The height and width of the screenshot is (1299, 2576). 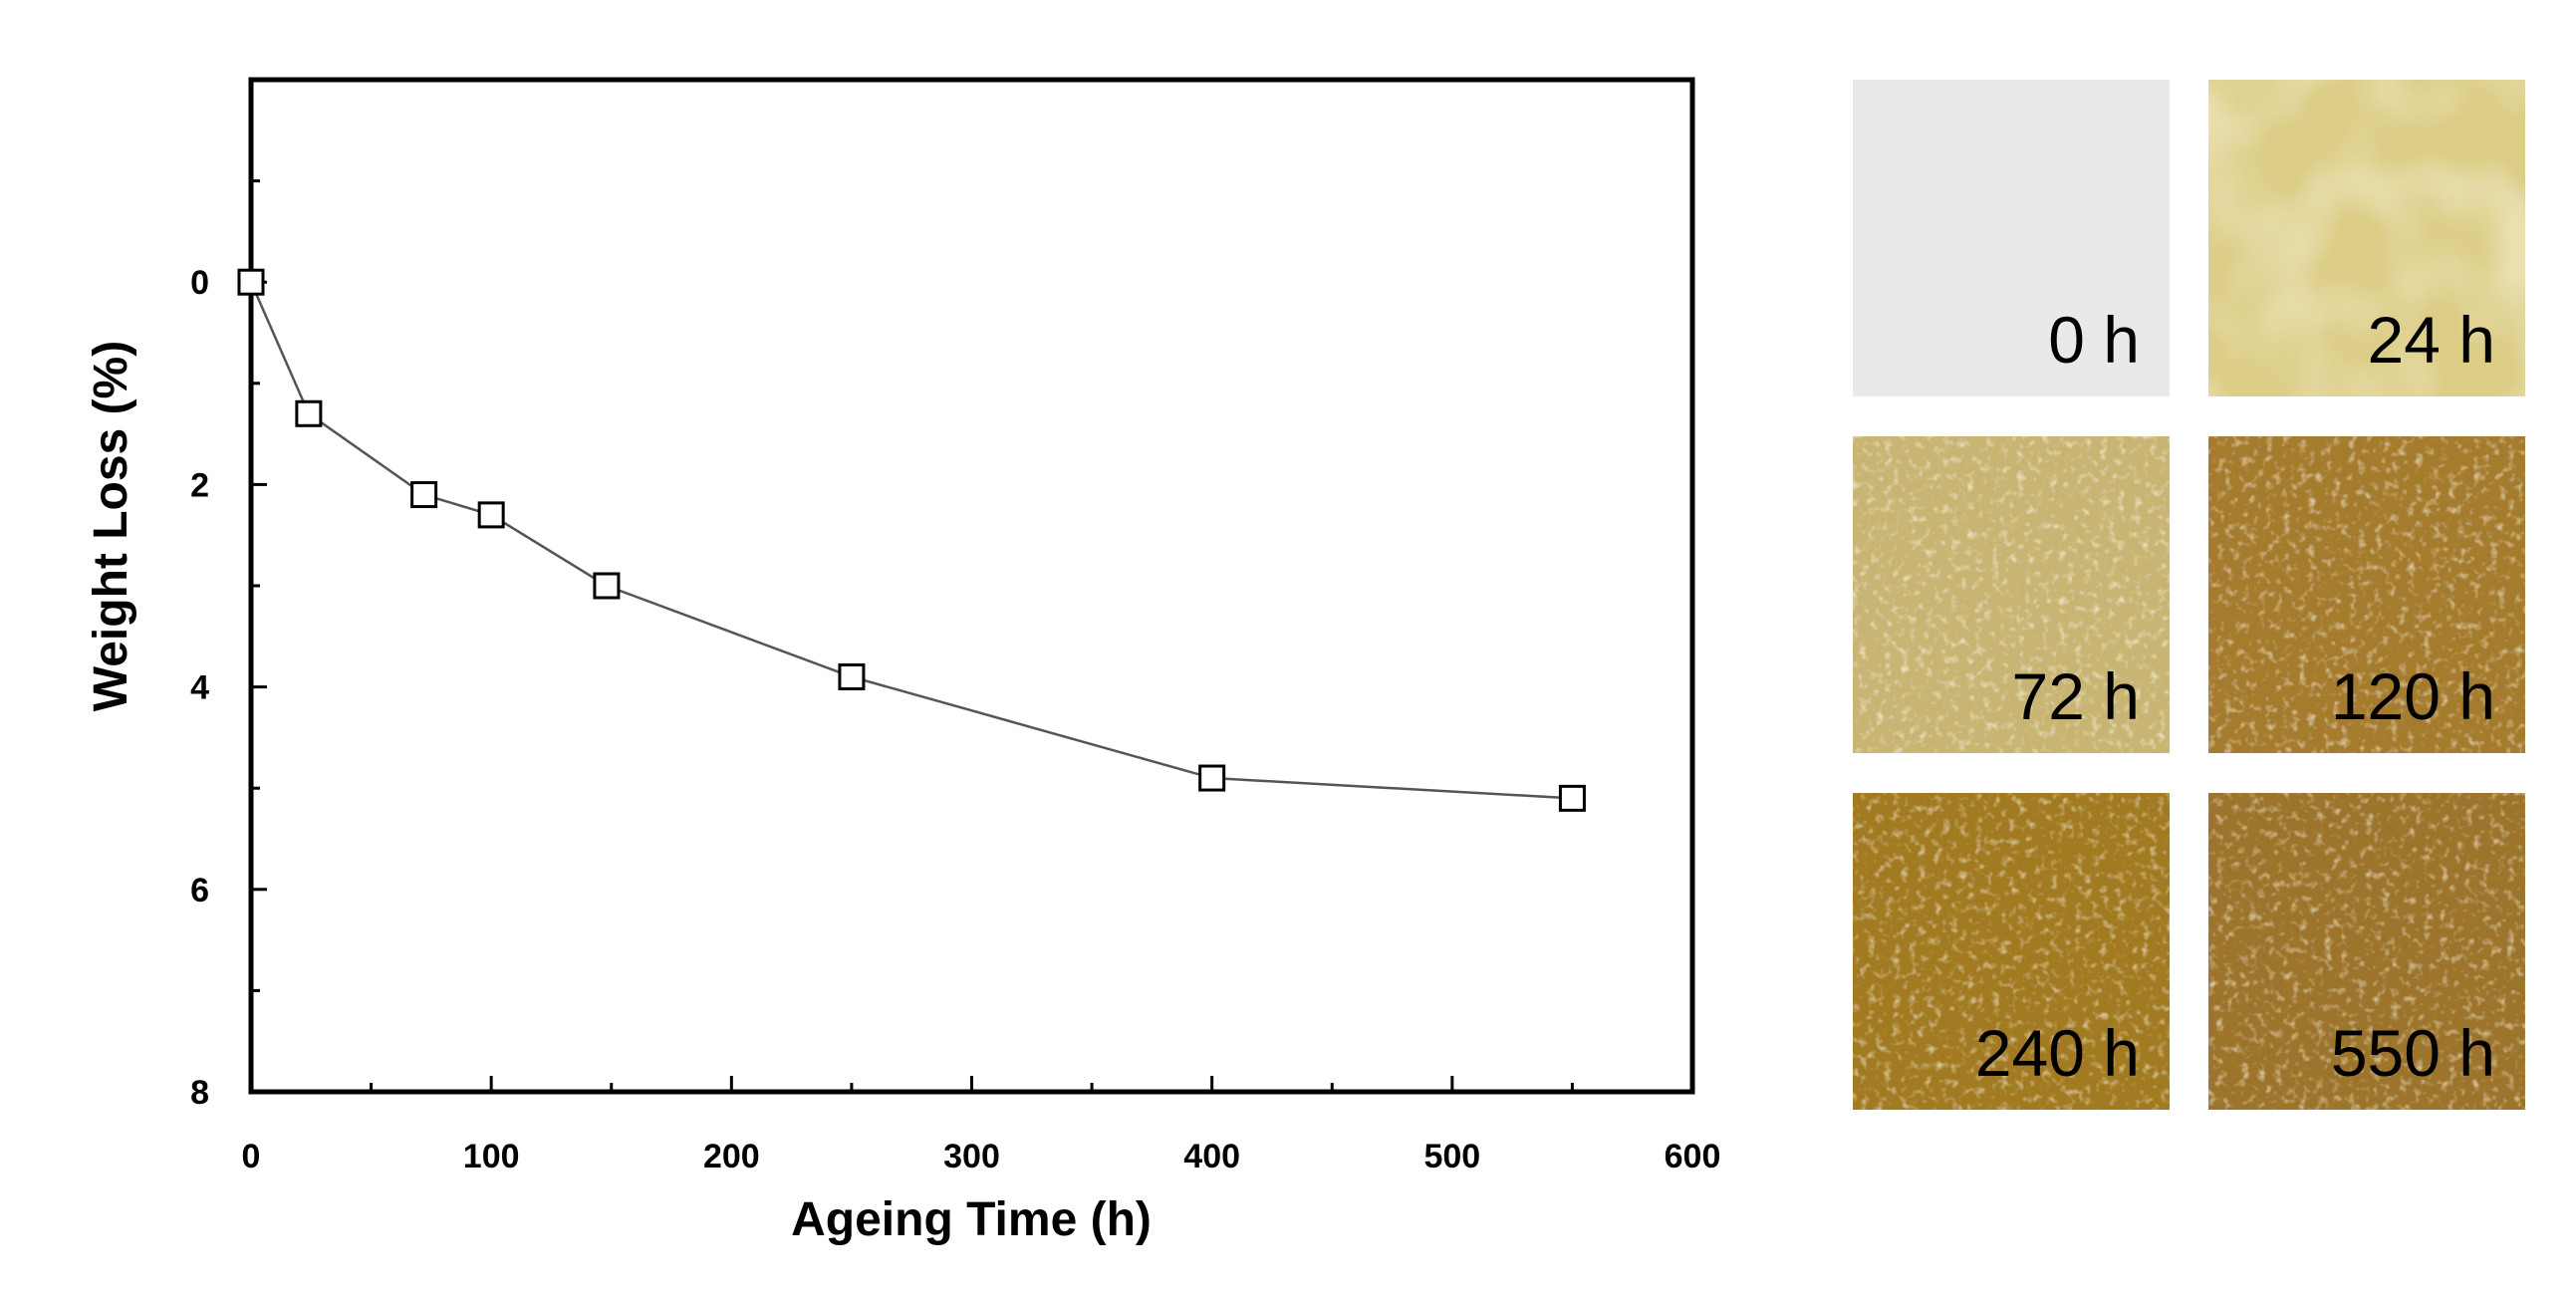 I want to click on x-tick-label: 400, so click(x=1211, y=1156).